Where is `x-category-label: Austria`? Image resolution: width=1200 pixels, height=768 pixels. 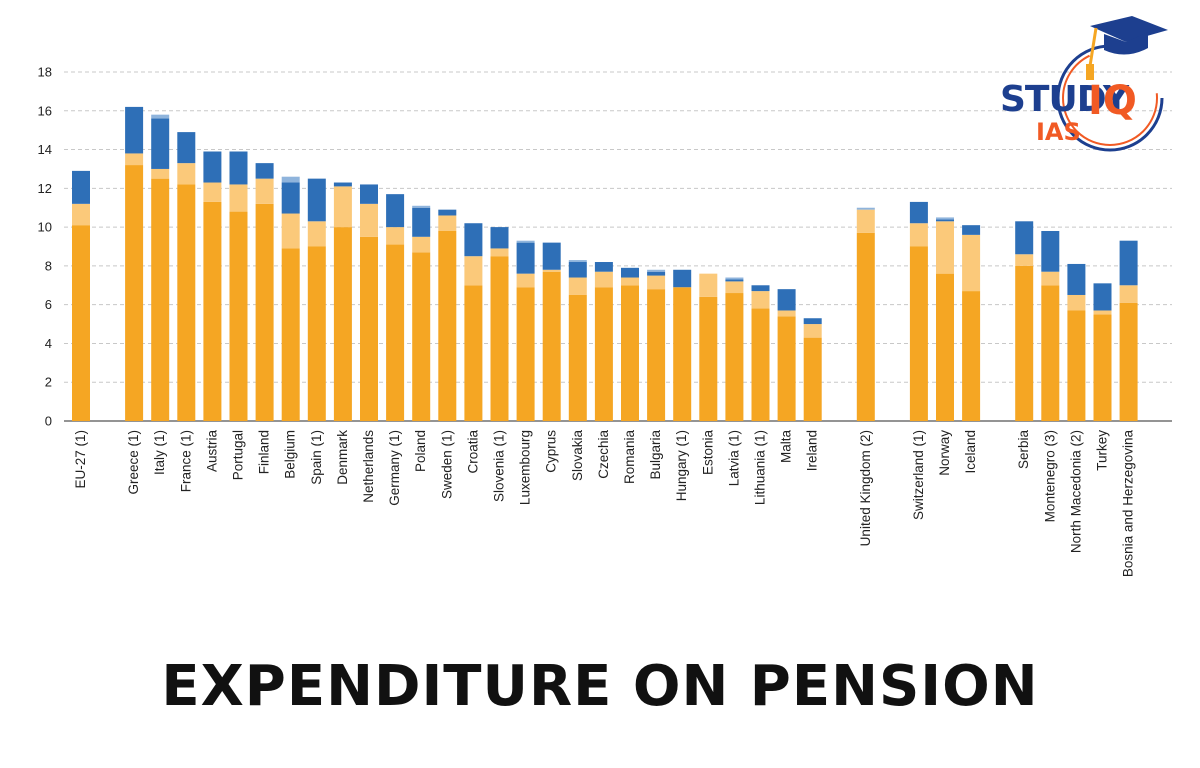
x-category-label: Austria is located at coordinates (211, 451).